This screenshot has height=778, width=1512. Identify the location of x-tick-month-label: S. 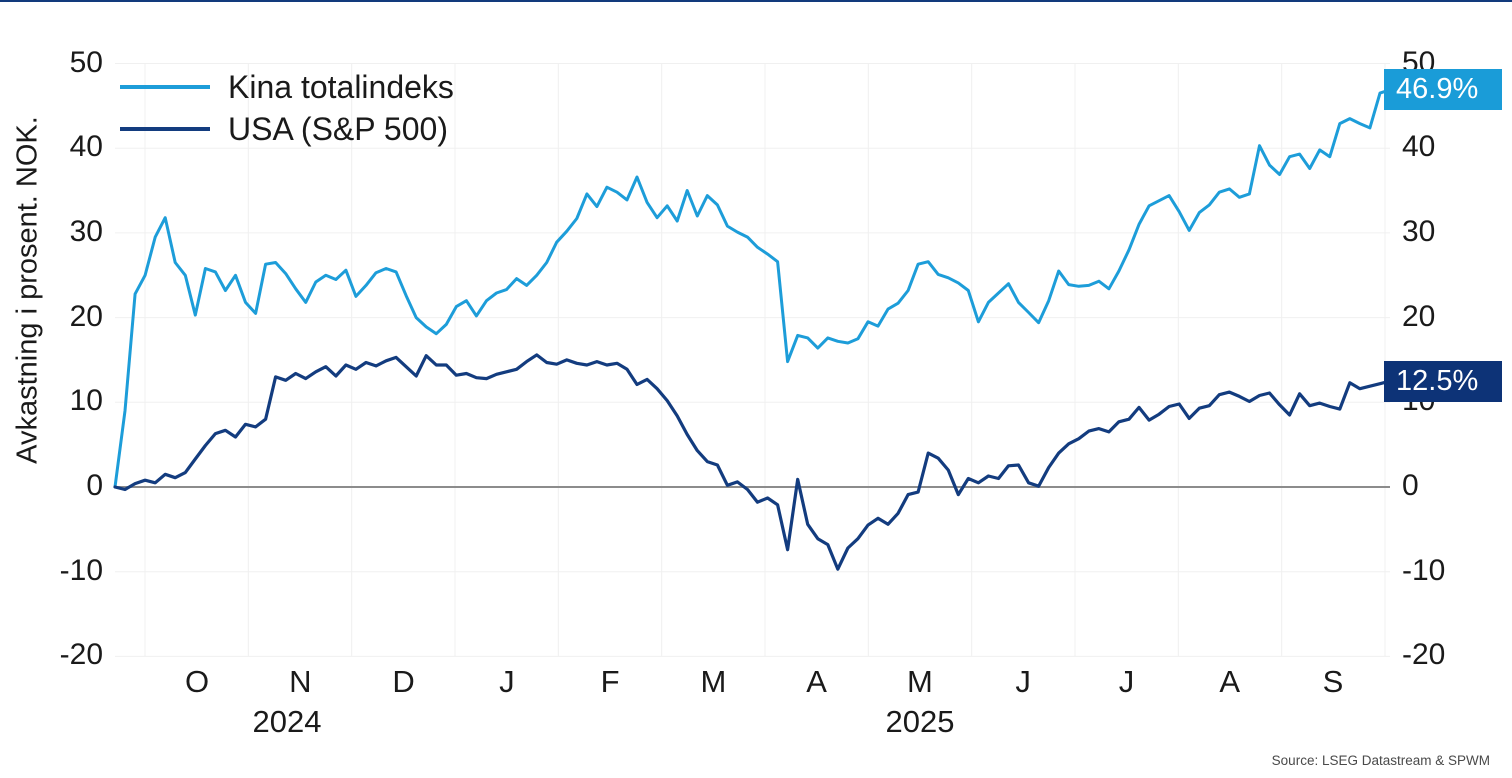
(1333, 681).